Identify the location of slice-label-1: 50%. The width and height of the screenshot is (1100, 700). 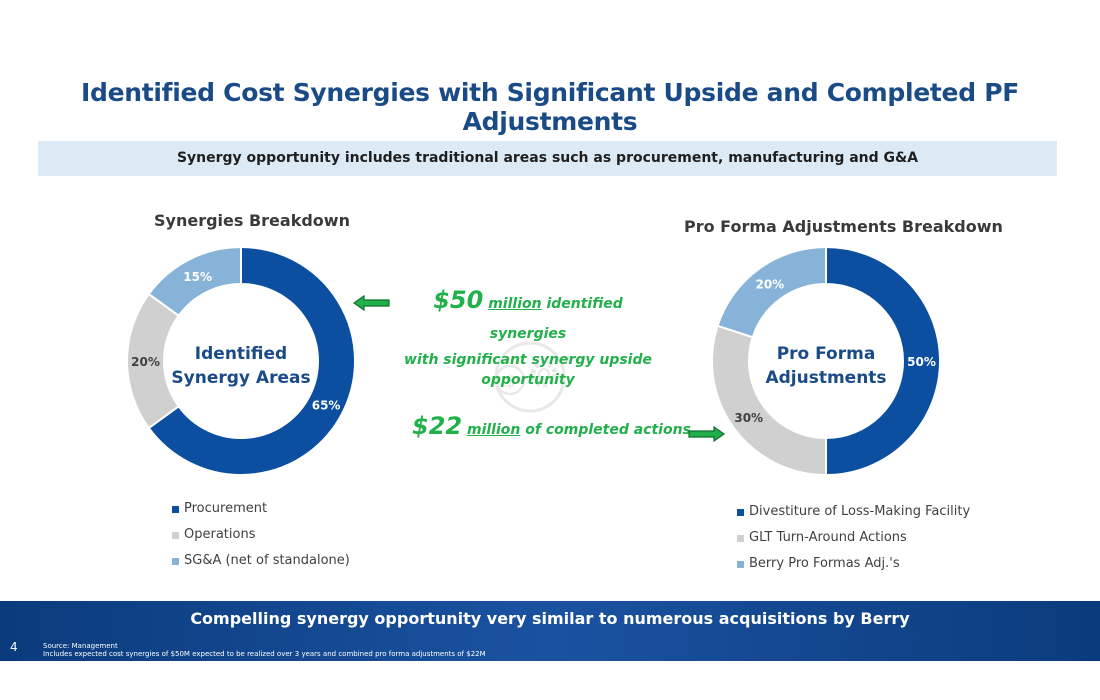
(921, 362).